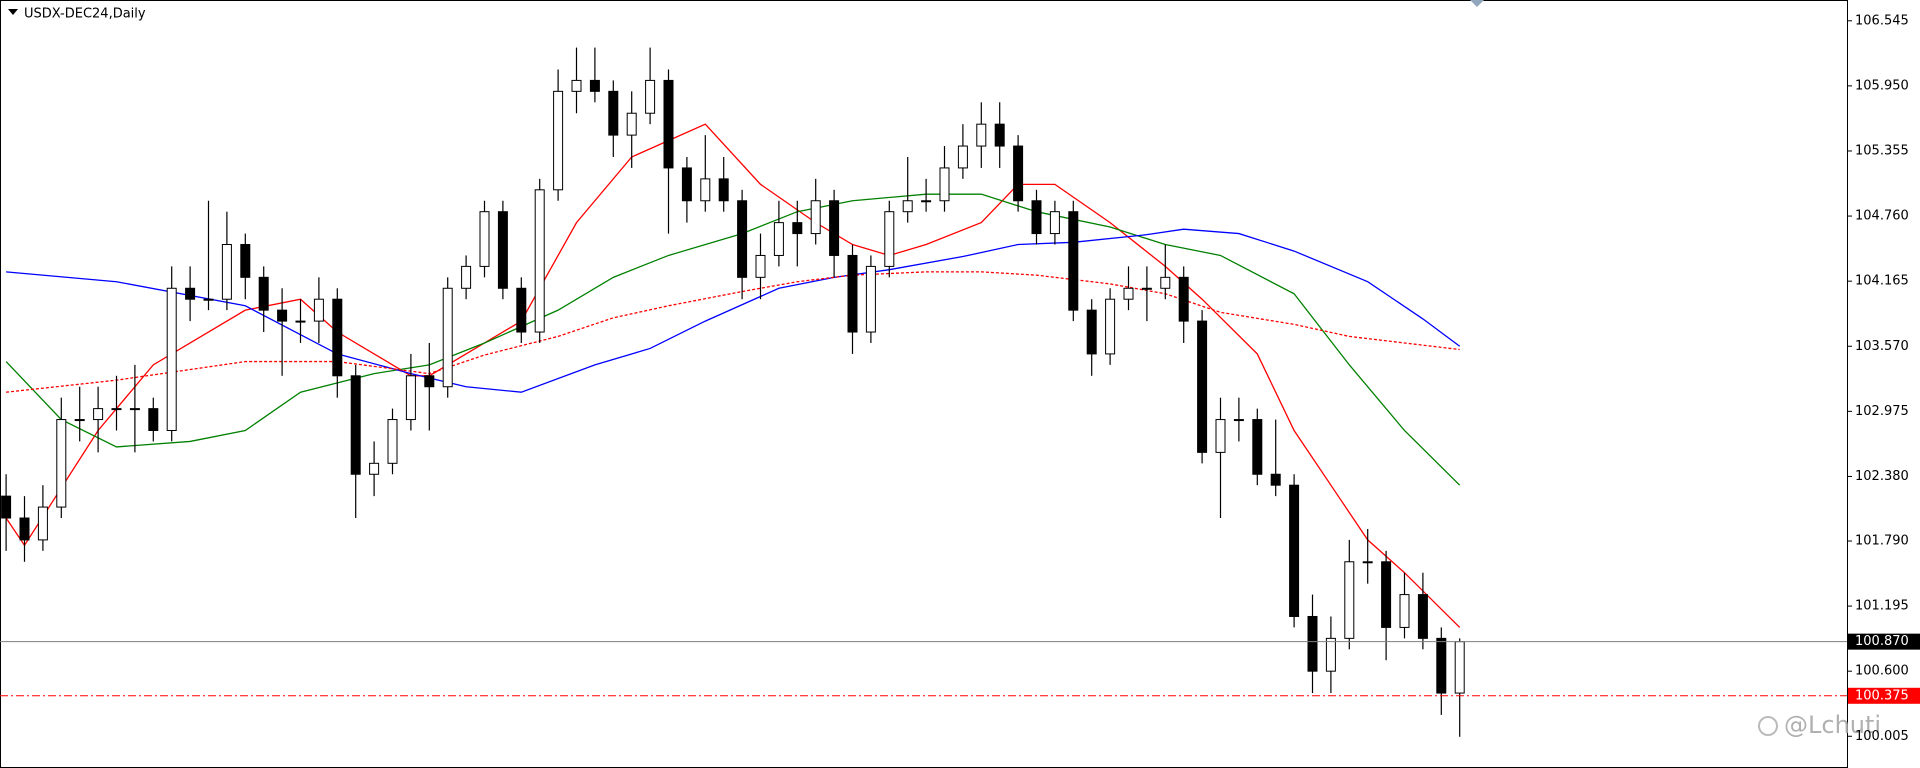 This screenshot has width=1920, height=768. What do you see at coordinates (1882, 736) in the screenshot?
I see `y-tick-label: 100.005` at bounding box center [1882, 736].